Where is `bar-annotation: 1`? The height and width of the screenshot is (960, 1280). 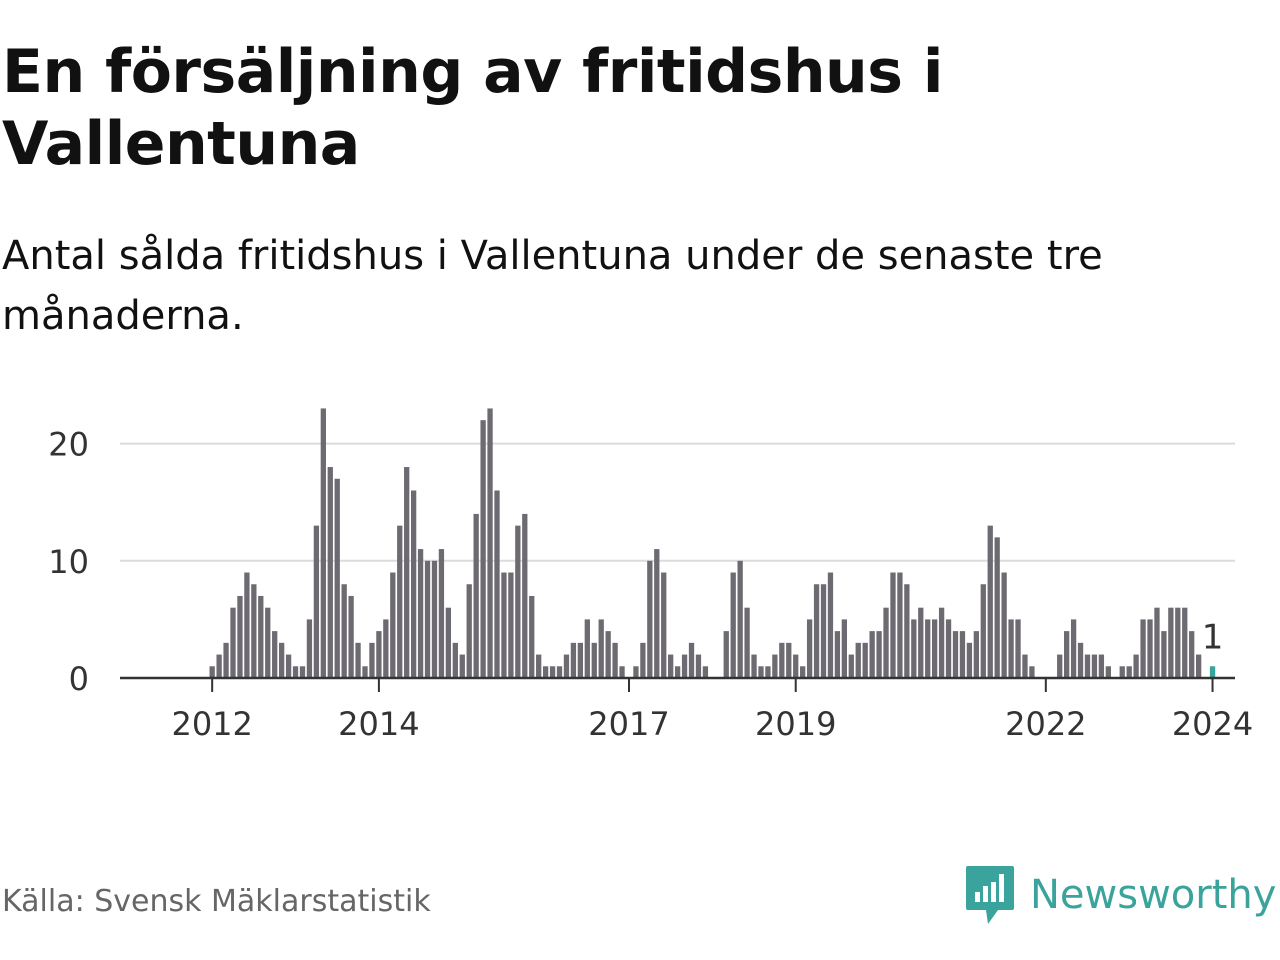 bar-annotation: 1 is located at coordinates (1213, 637).